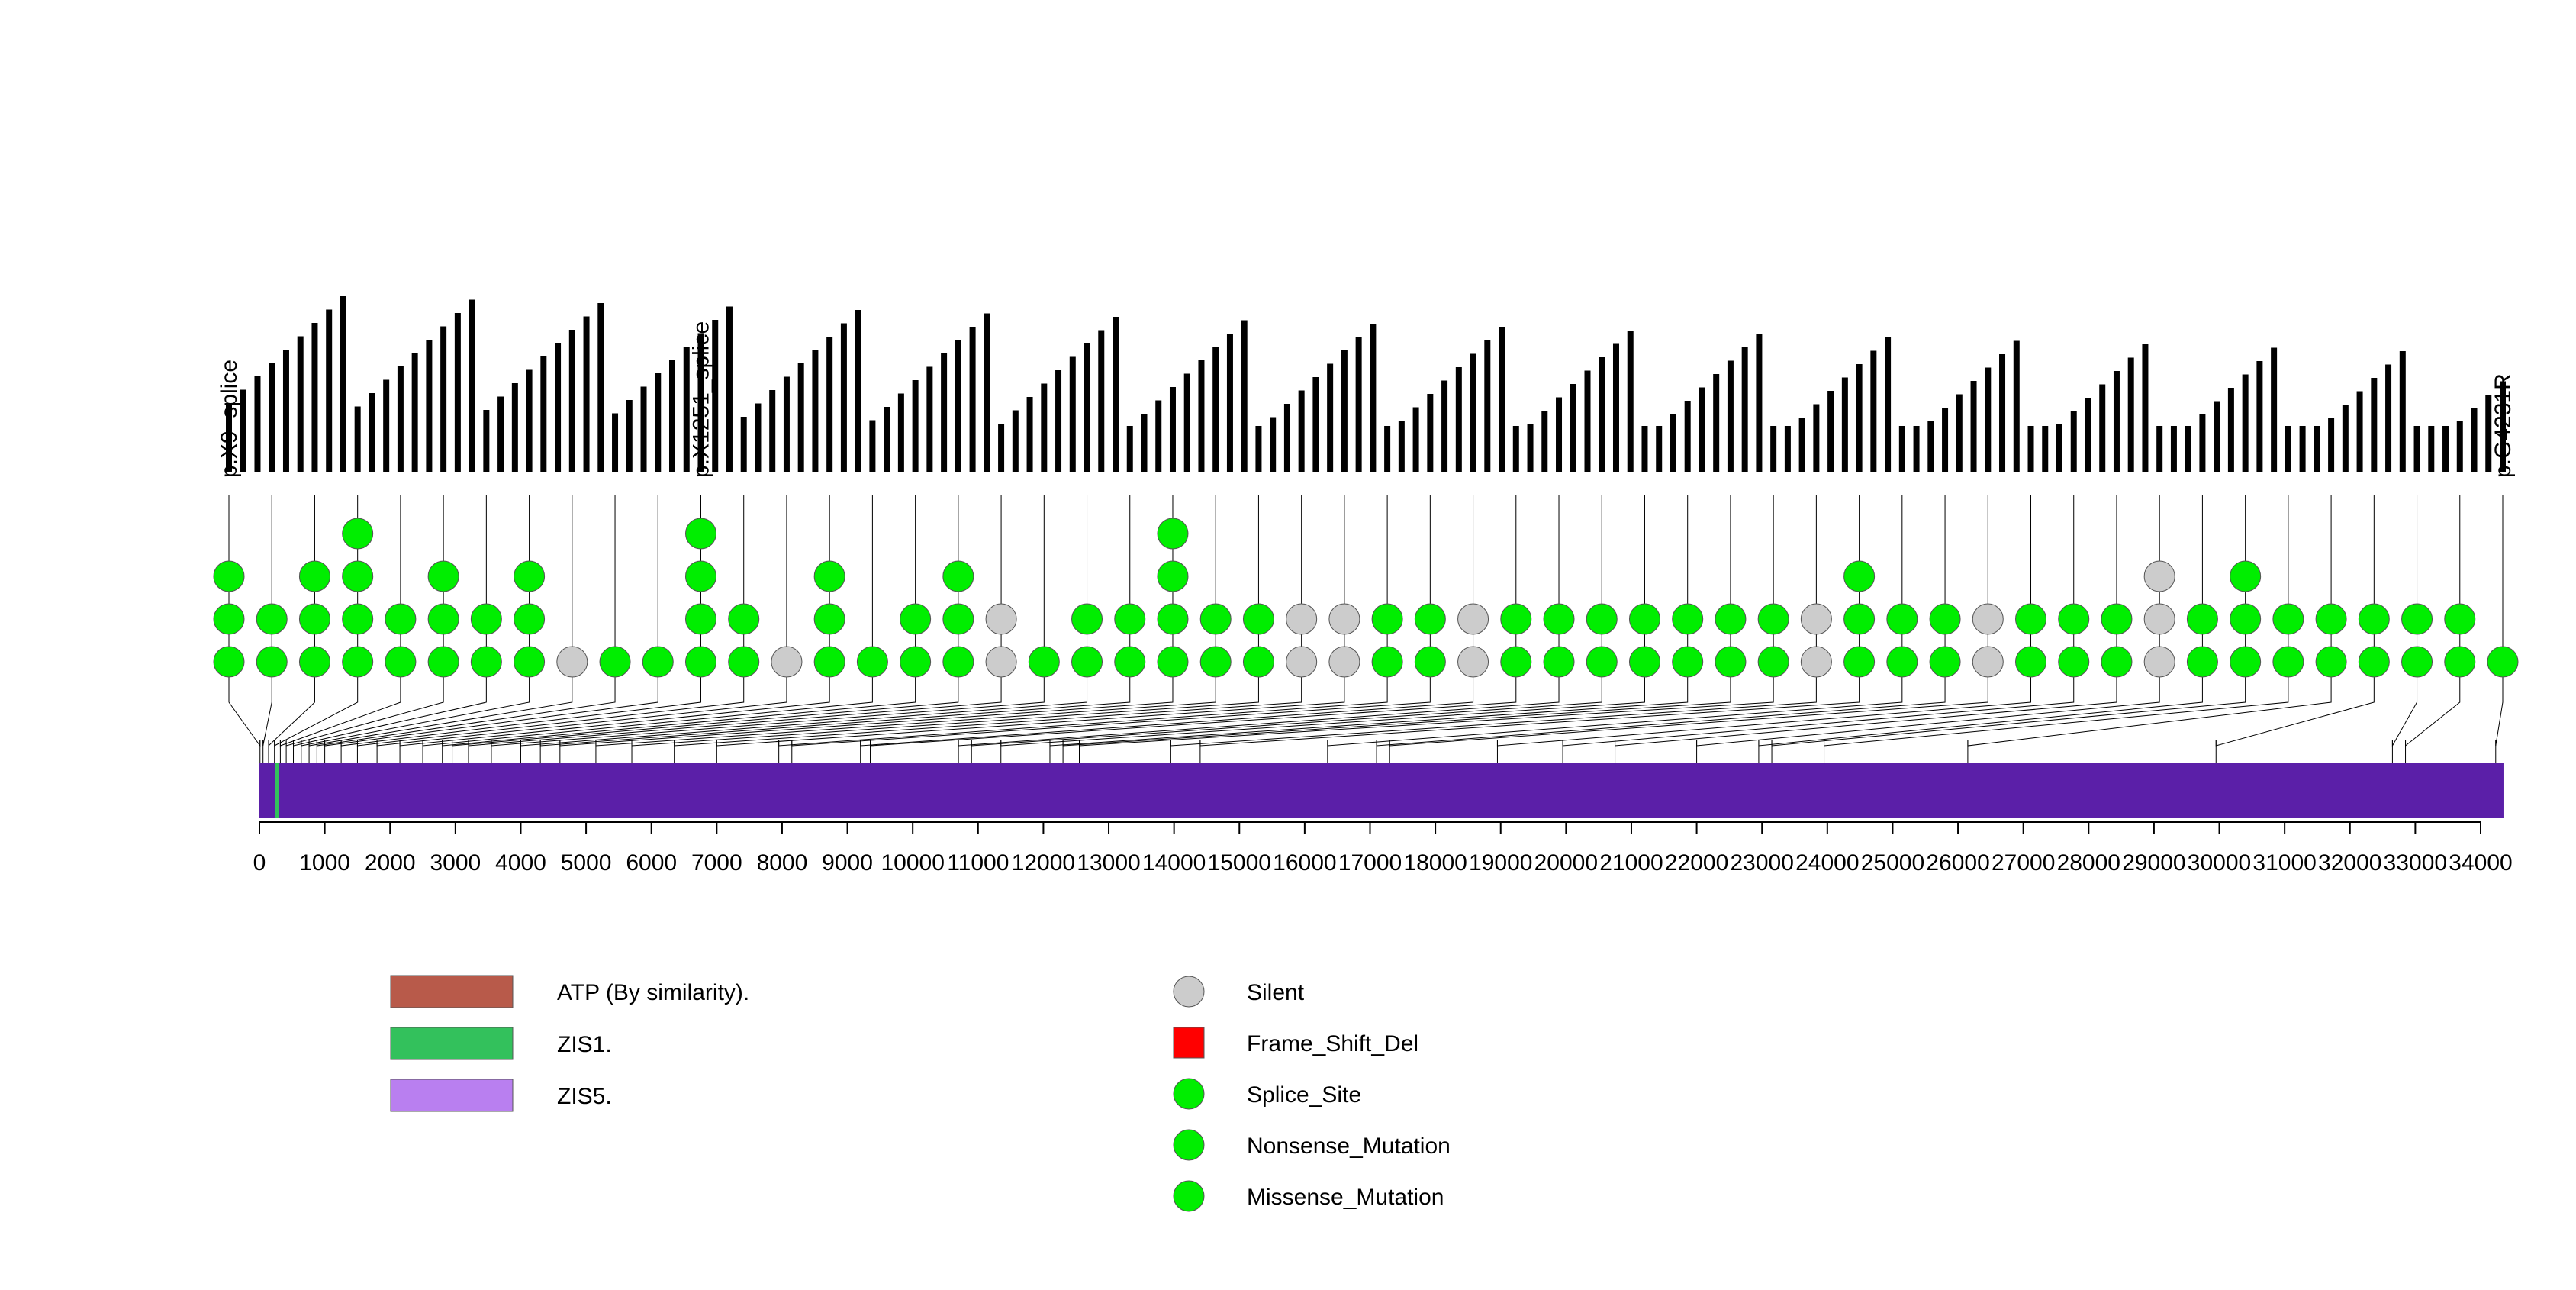 The width and height of the screenshot is (2576, 1290). I want to click on x-tick-label: 8000, so click(782, 863).